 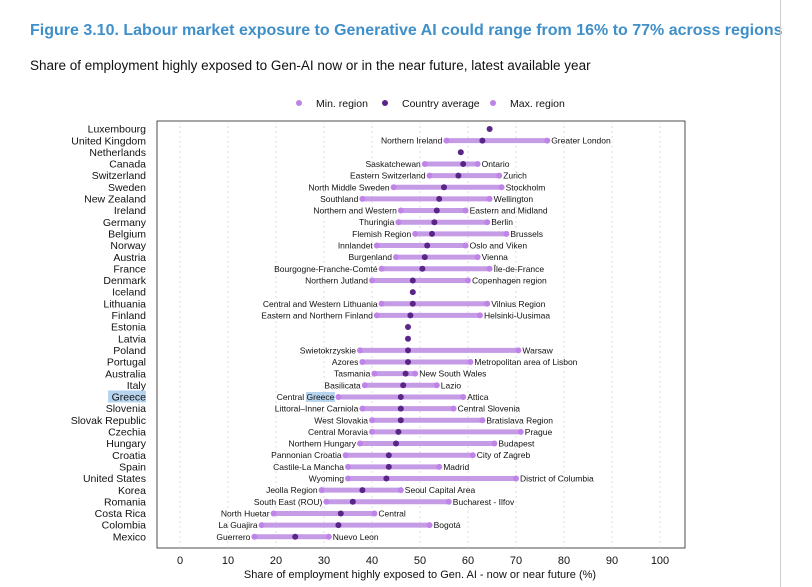 I want to click on x-tick-label: 40, so click(x=372, y=561).